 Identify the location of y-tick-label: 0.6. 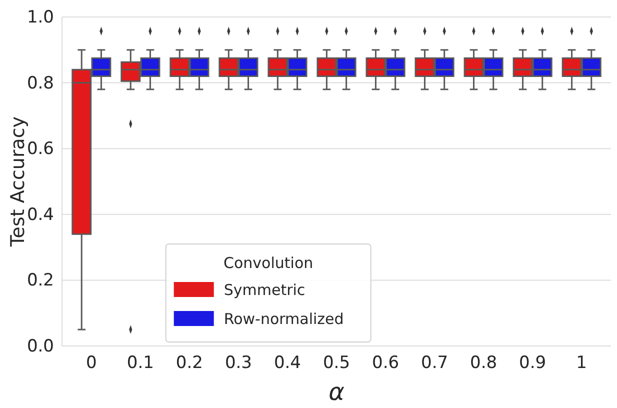
(40, 149).